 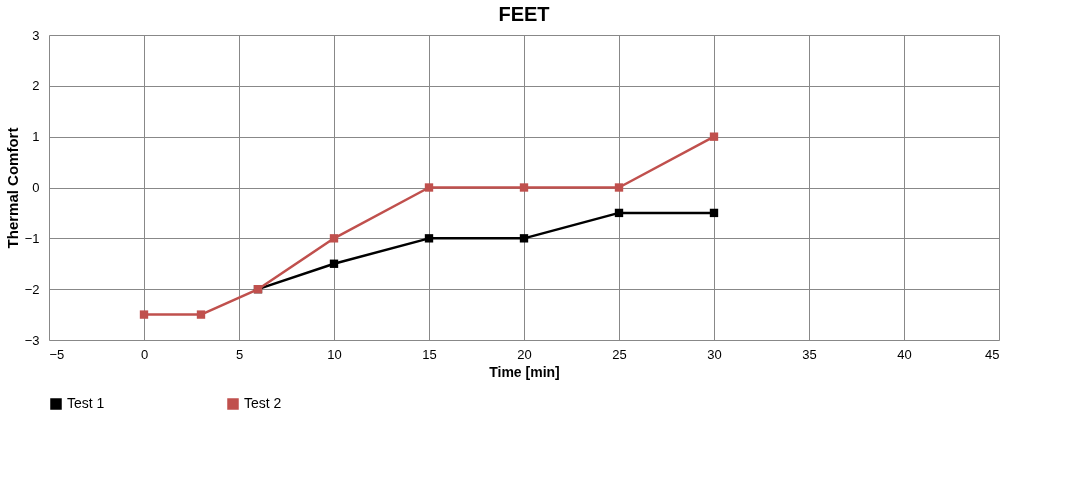 What do you see at coordinates (524, 354) in the screenshot?
I see `x-tick-label: 20` at bounding box center [524, 354].